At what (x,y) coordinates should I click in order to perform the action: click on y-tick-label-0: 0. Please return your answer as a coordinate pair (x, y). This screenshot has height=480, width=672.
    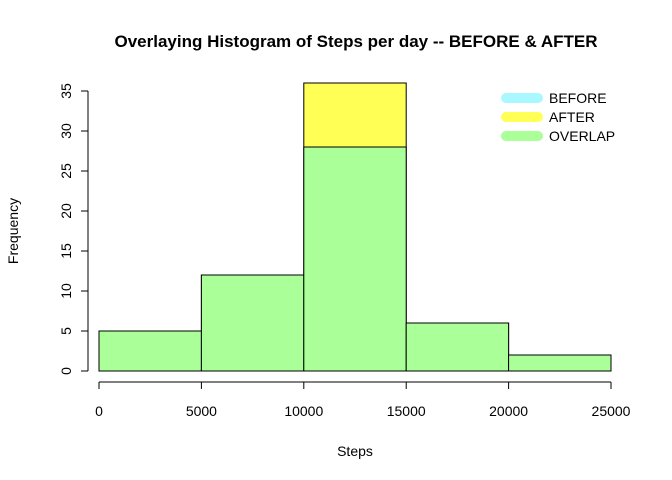
    Looking at the image, I should click on (66, 371).